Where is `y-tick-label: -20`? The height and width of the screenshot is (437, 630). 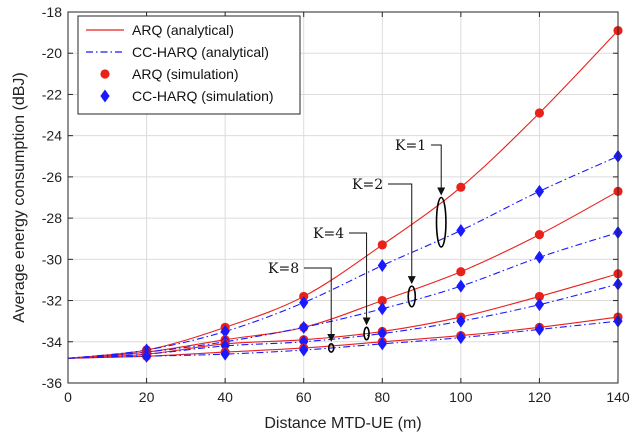 y-tick-label: -20 is located at coordinates (52, 53).